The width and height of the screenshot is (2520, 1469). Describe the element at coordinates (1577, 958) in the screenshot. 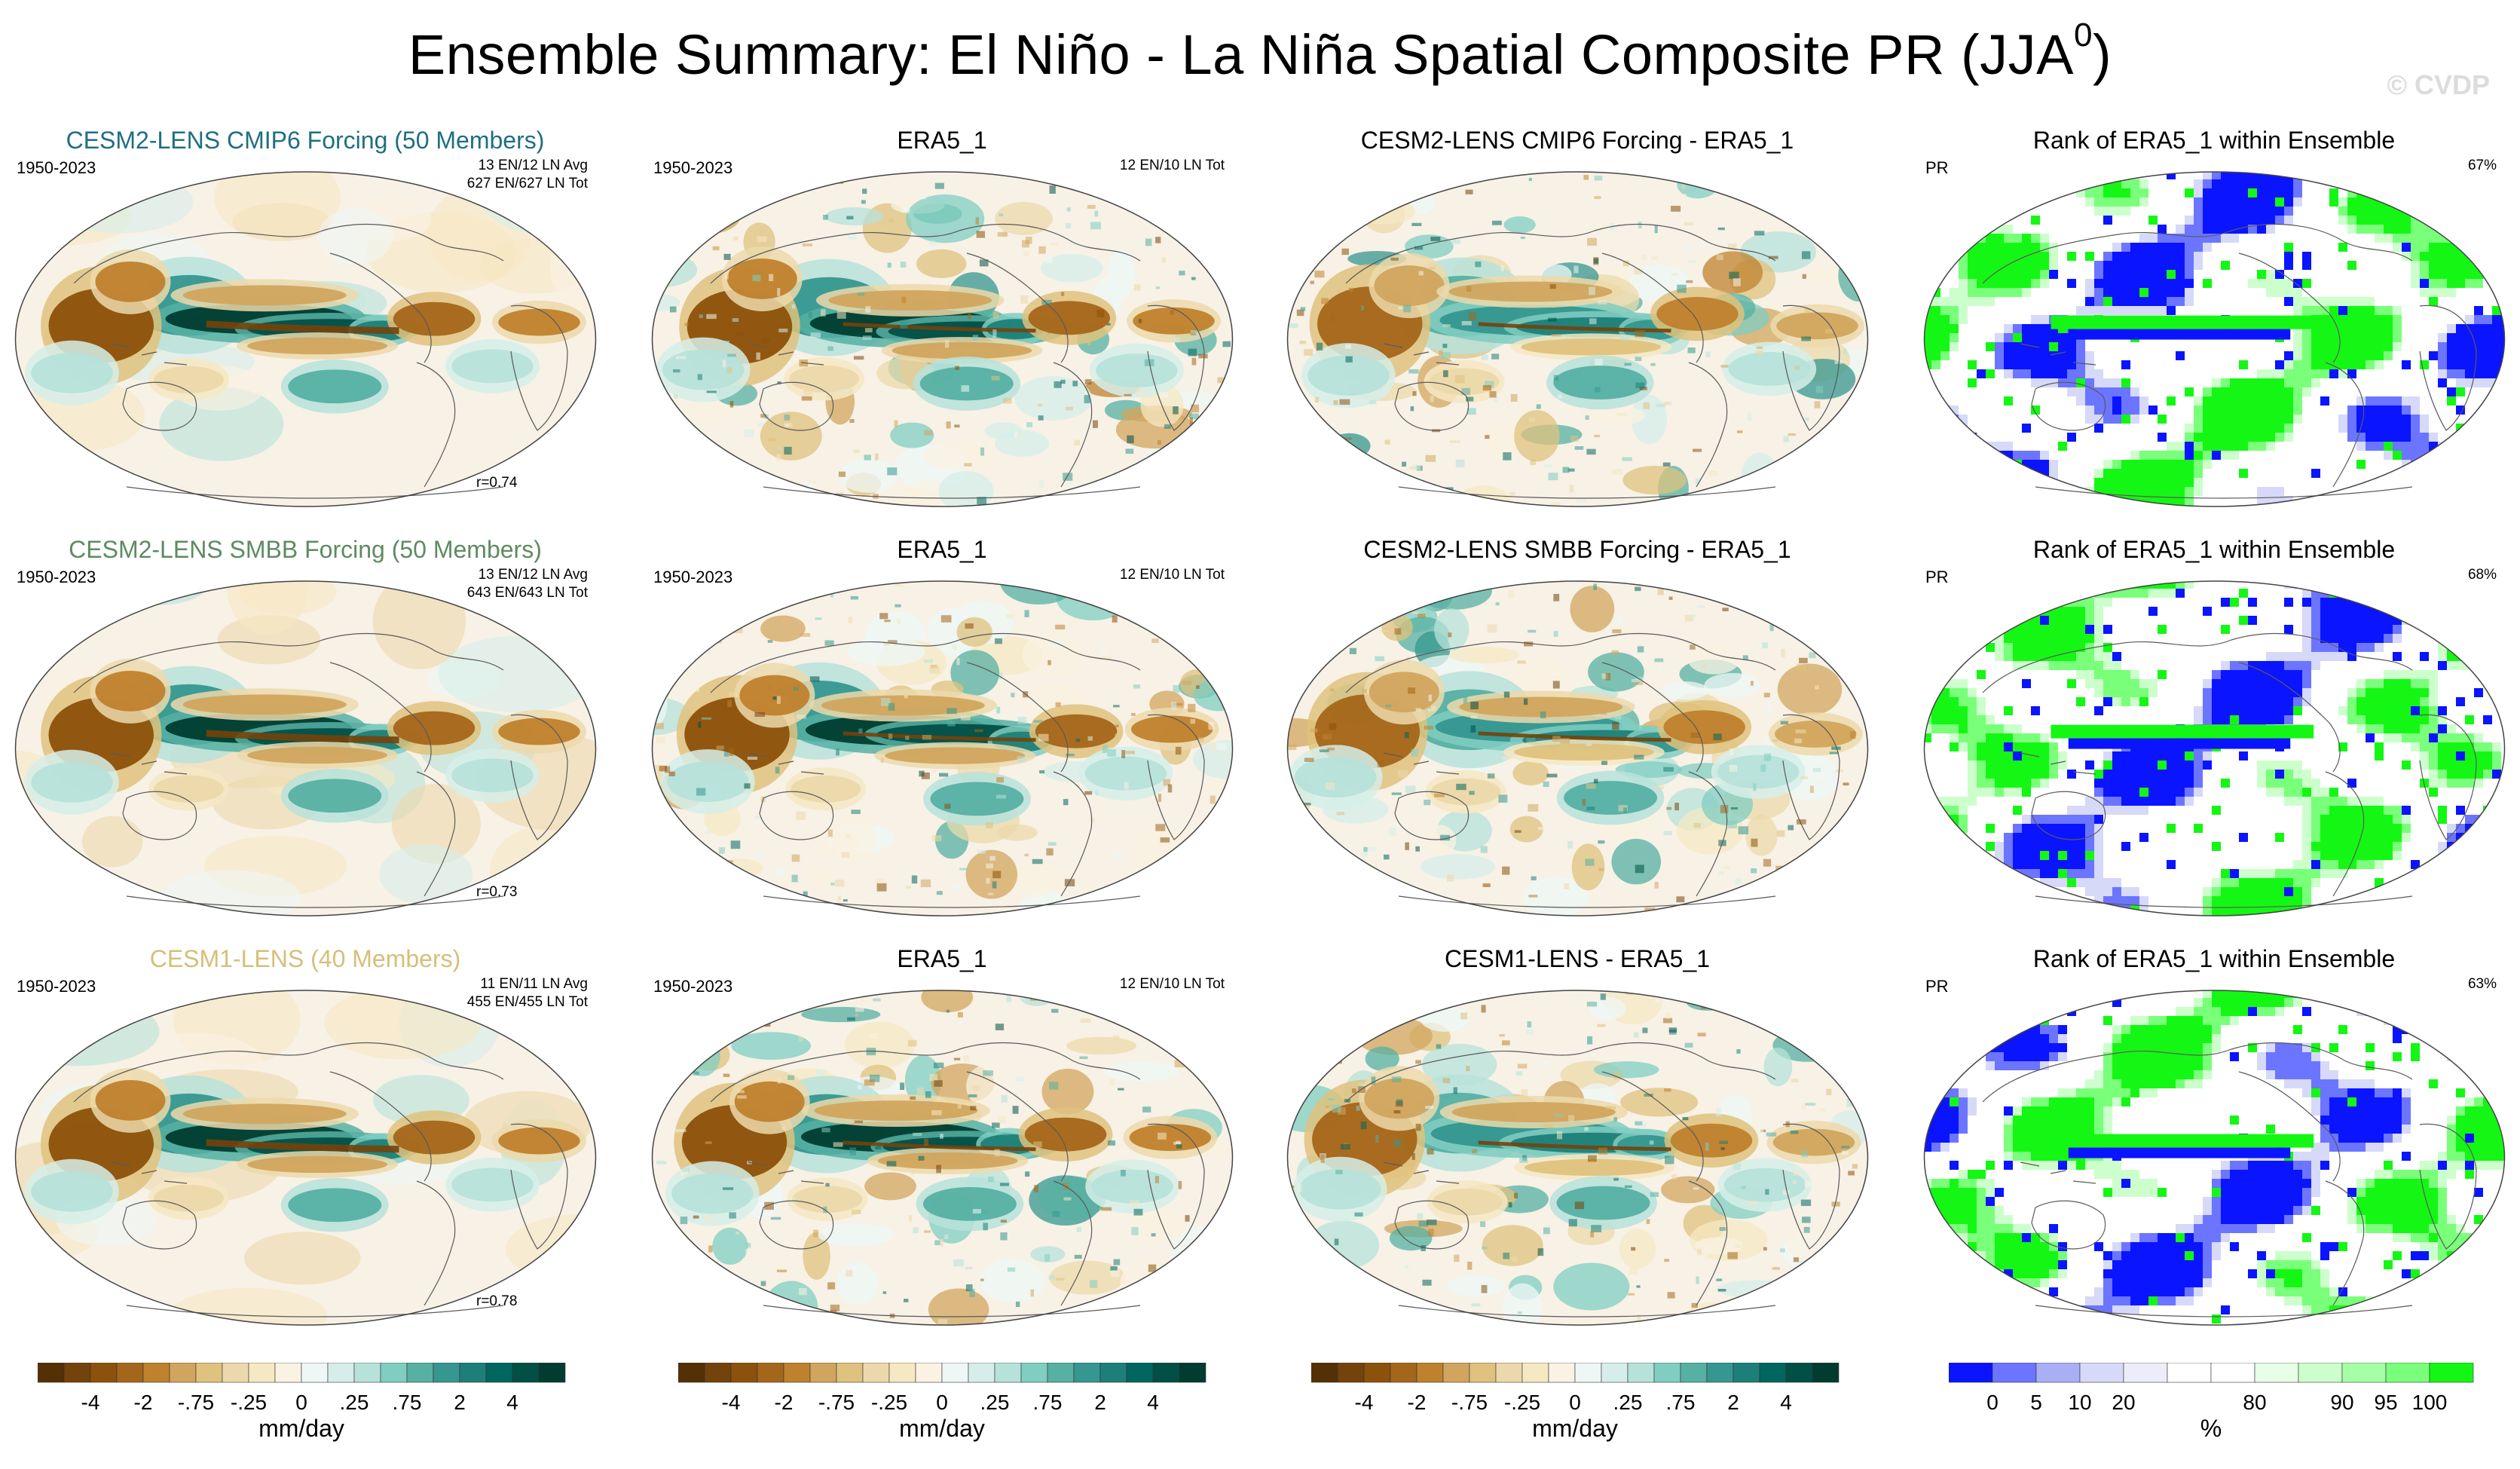

I see `panel-title: CESM1-LENS - ERA5_1` at that location.